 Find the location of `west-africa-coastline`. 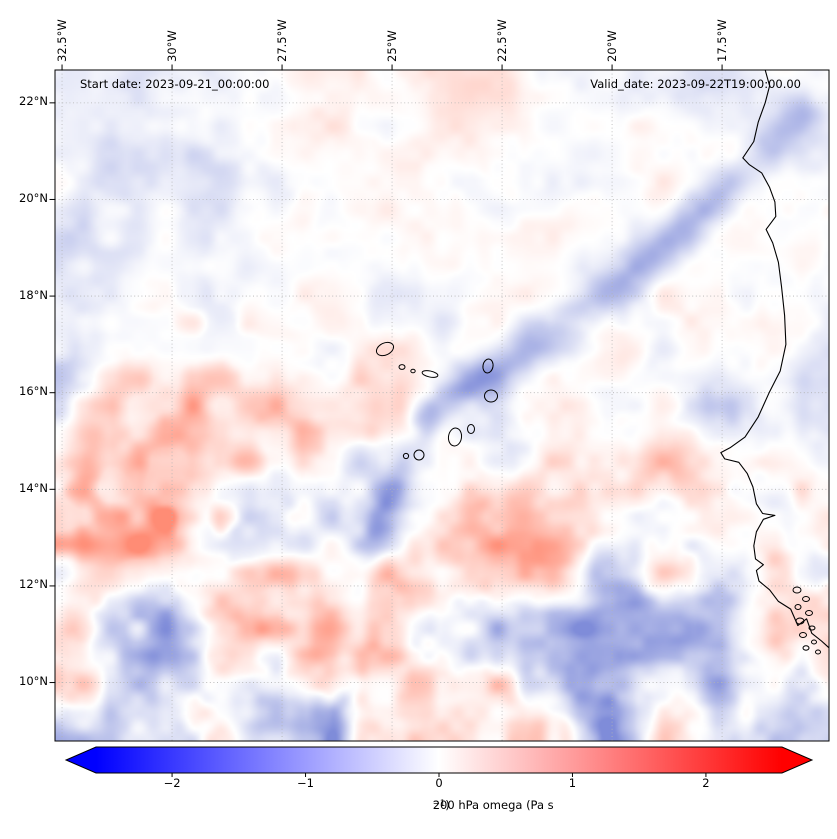

west-africa-coastline is located at coordinates (774, 359).